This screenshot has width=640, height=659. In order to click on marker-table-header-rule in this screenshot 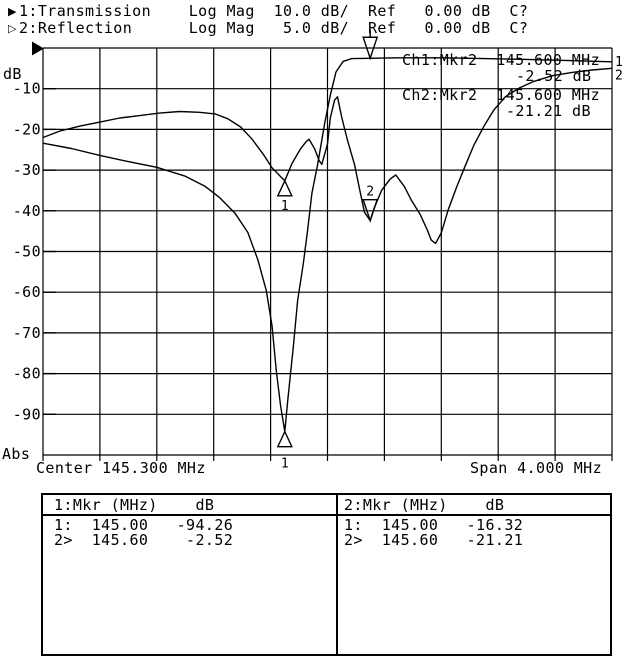, I will do `click(326, 515)`.